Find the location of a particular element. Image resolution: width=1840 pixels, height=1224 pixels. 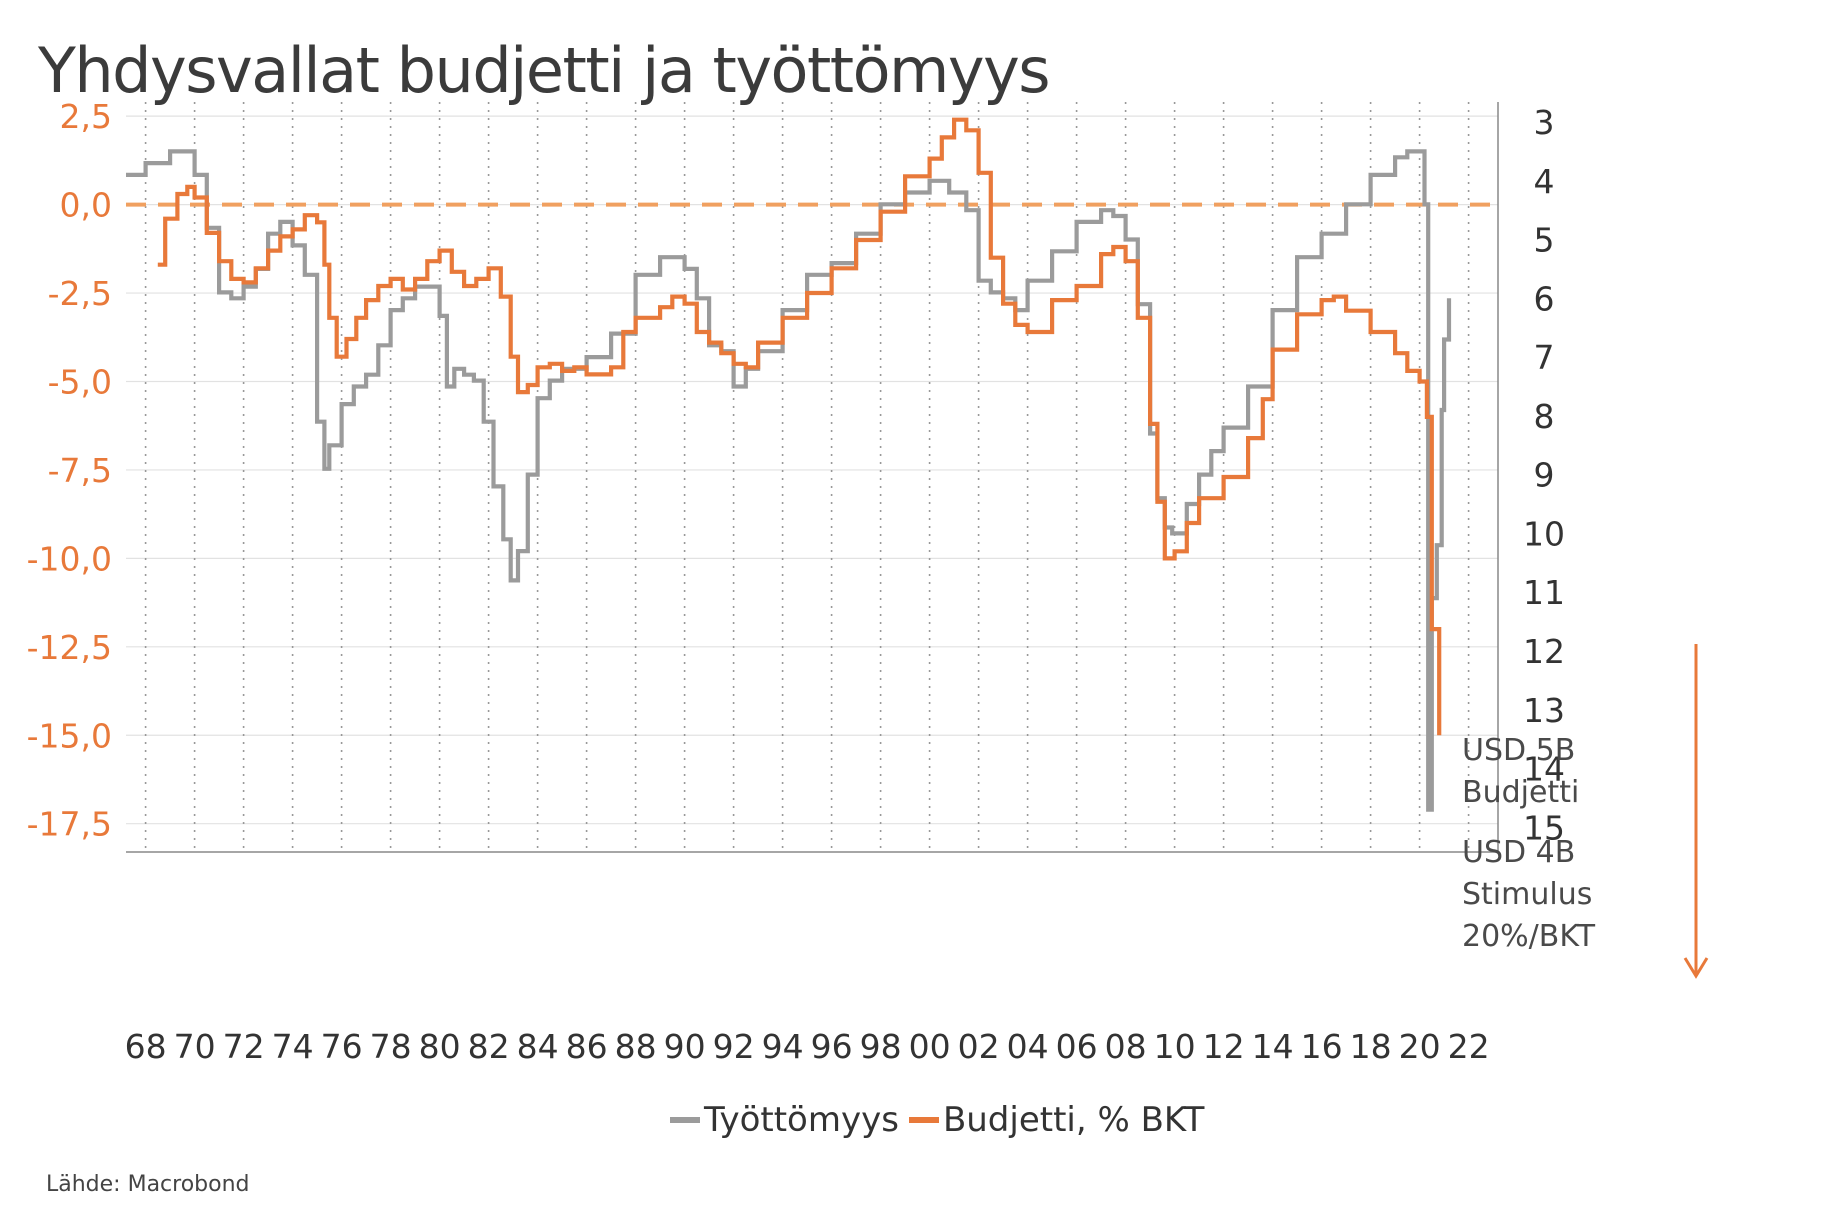

x-tick-label: 96 is located at coordinates (832, 1046).